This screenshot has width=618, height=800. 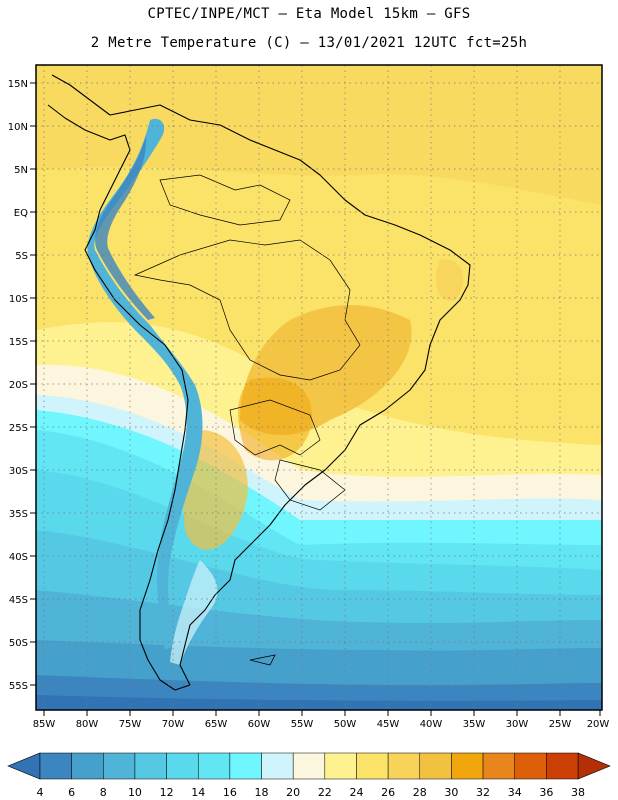 I want to click on colorbar-label: 36, so click(x=546, y=792).